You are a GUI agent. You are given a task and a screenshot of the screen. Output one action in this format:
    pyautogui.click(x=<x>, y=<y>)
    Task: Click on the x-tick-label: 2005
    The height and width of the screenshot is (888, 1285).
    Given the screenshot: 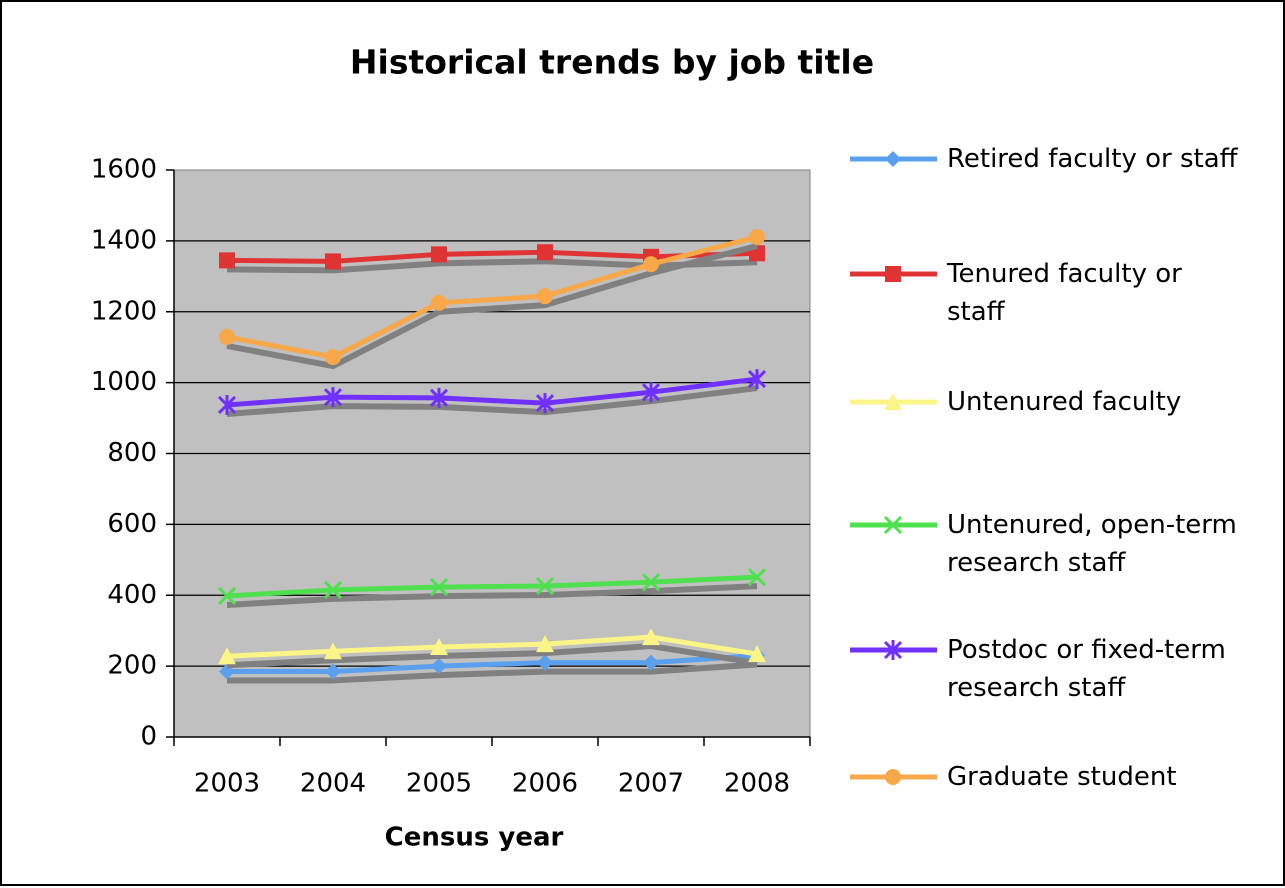 What is the action you would take?
    pyautogui.click(x=439, y=784)
    